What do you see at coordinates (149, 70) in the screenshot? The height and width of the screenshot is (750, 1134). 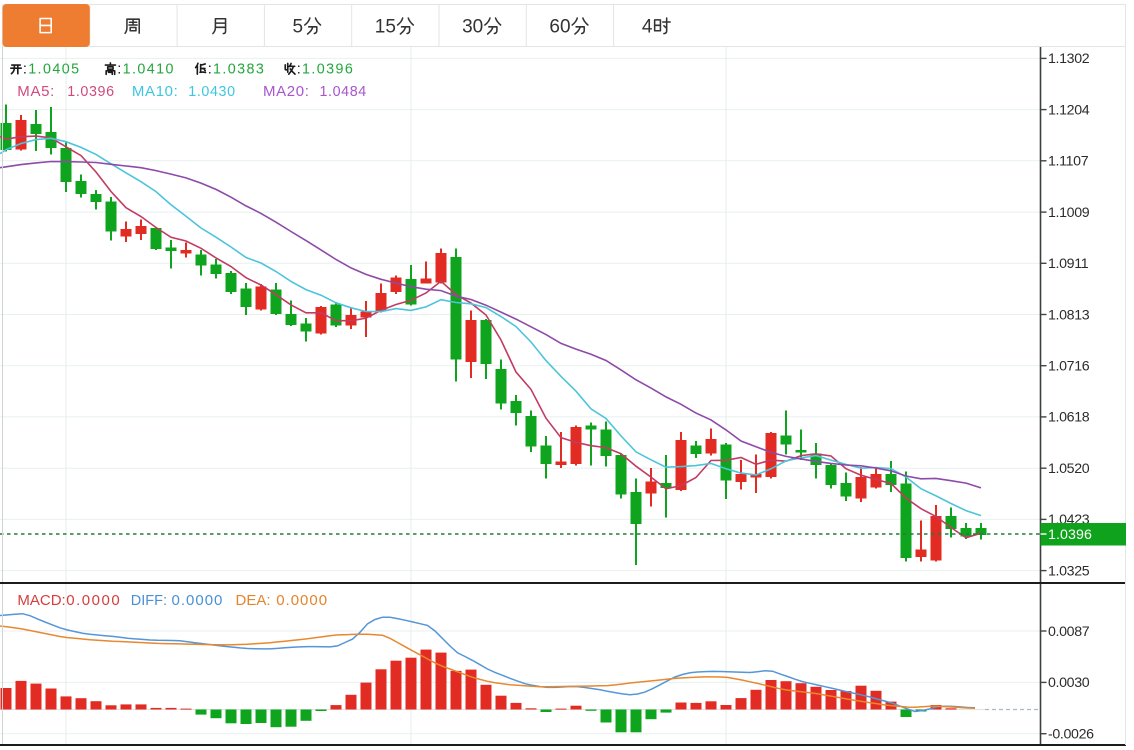 I see `svg-text: 1.0410` at bounding box center [149, 70].